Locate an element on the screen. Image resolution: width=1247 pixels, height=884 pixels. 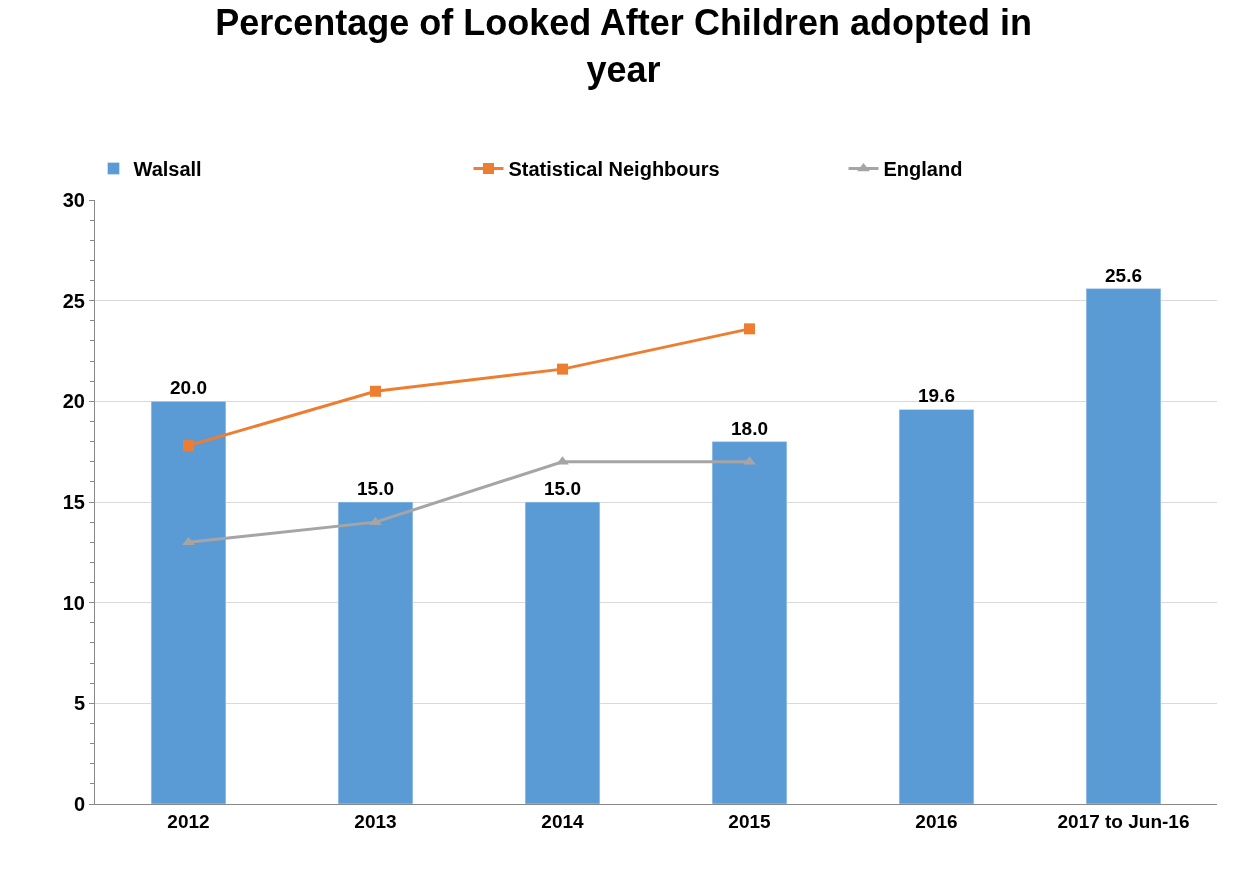
x-tick-label: 2017 to Jun-16 is located at coordinates (1123, 821).